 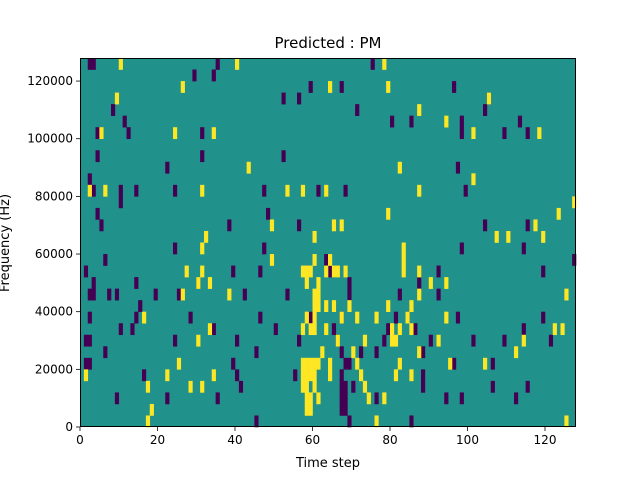 What do you see at coordinates (234, 440) in the screenshot?
I see `x-tick-label: 40` at bounding box center [234, 440].